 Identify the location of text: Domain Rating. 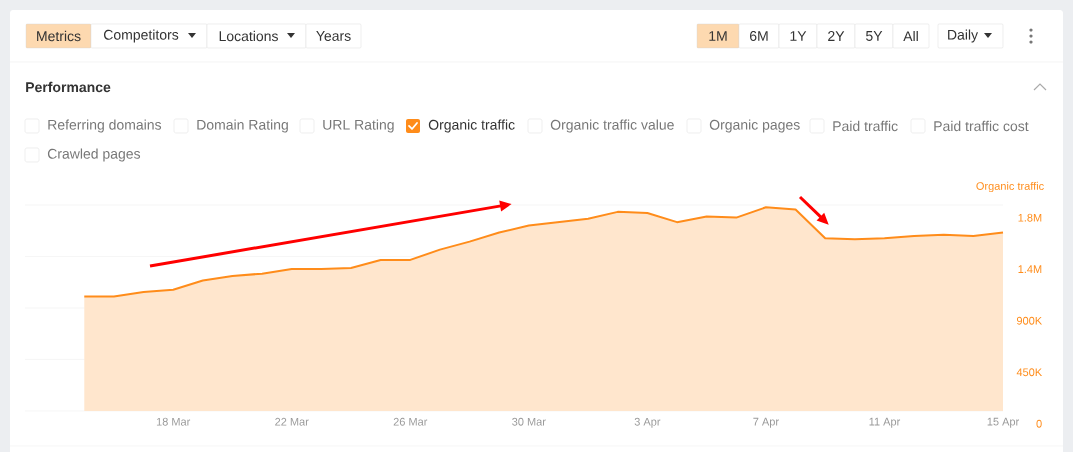
(242, 126).